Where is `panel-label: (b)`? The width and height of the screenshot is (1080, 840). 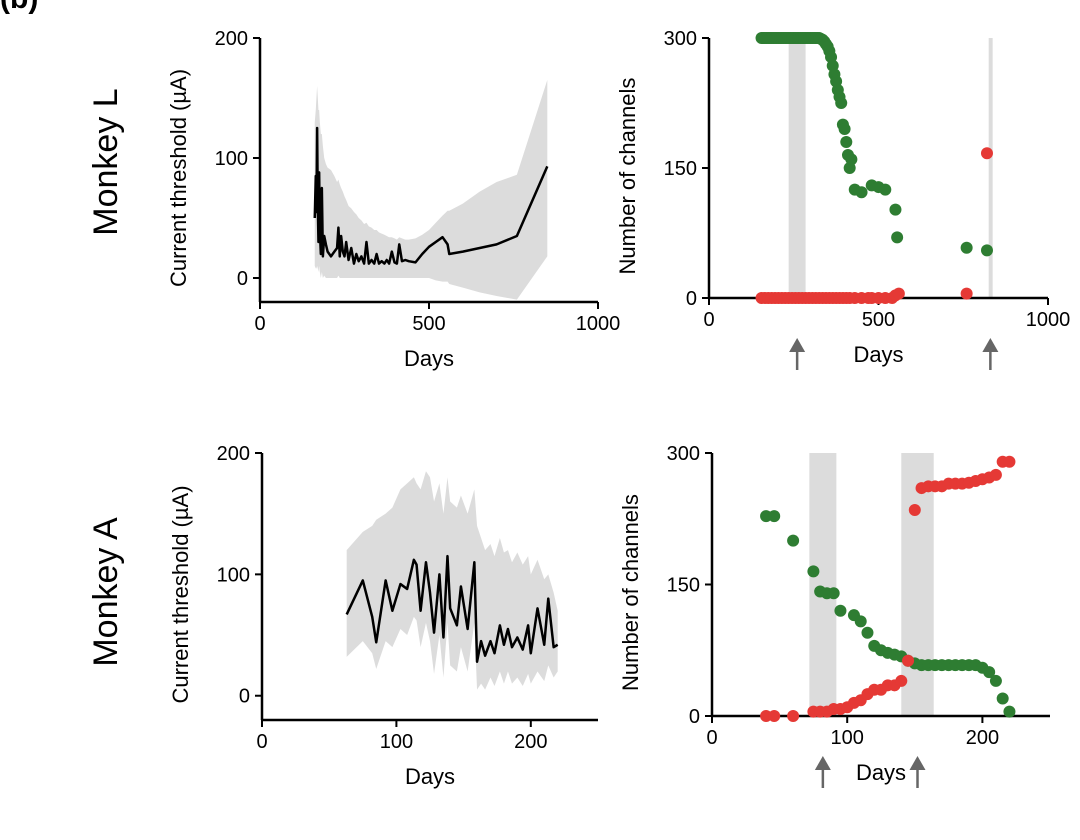 panel-label: (b) is located at coordinates (19, 8).